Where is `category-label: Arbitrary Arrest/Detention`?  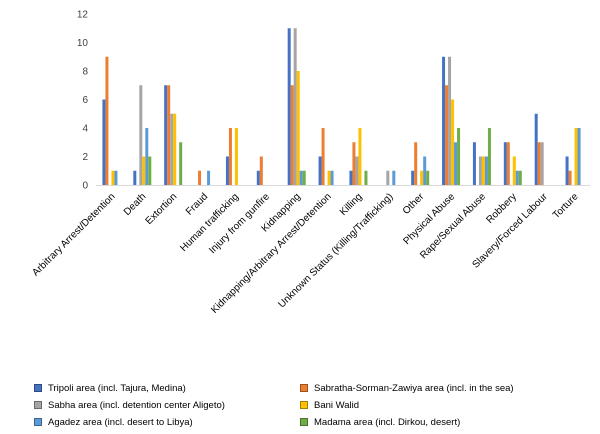
category-label: Arbitrary Arrest/Detention is located at coordinates (73, 234).